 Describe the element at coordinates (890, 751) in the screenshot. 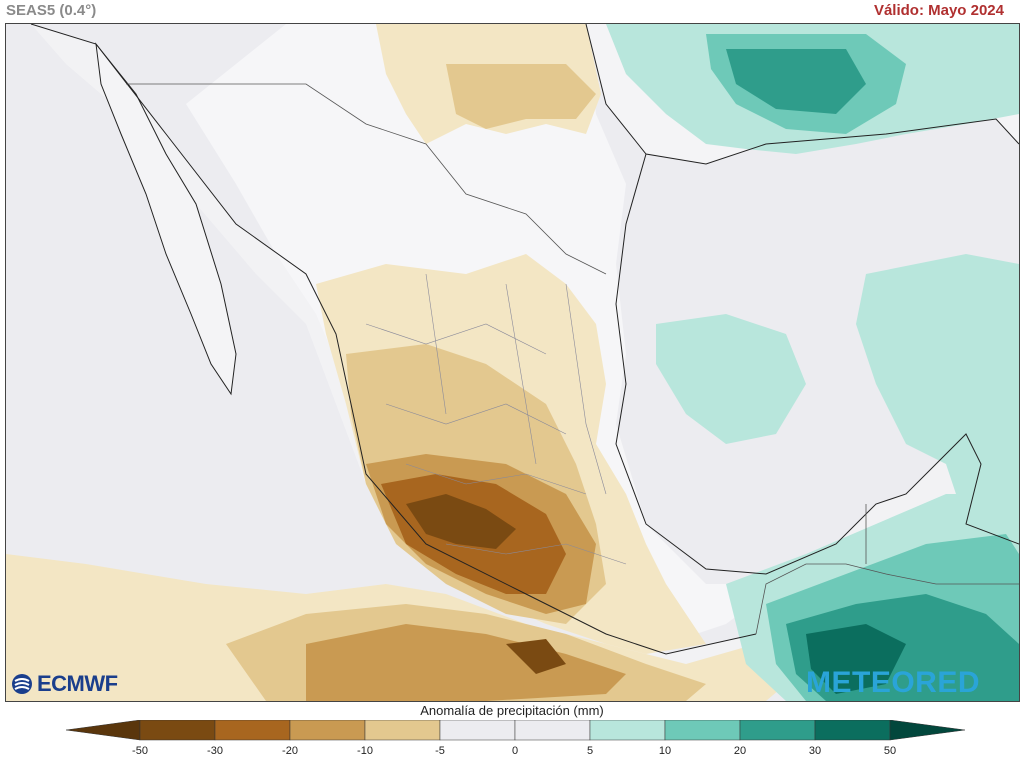

I see `legend-tick: 50` at that location.